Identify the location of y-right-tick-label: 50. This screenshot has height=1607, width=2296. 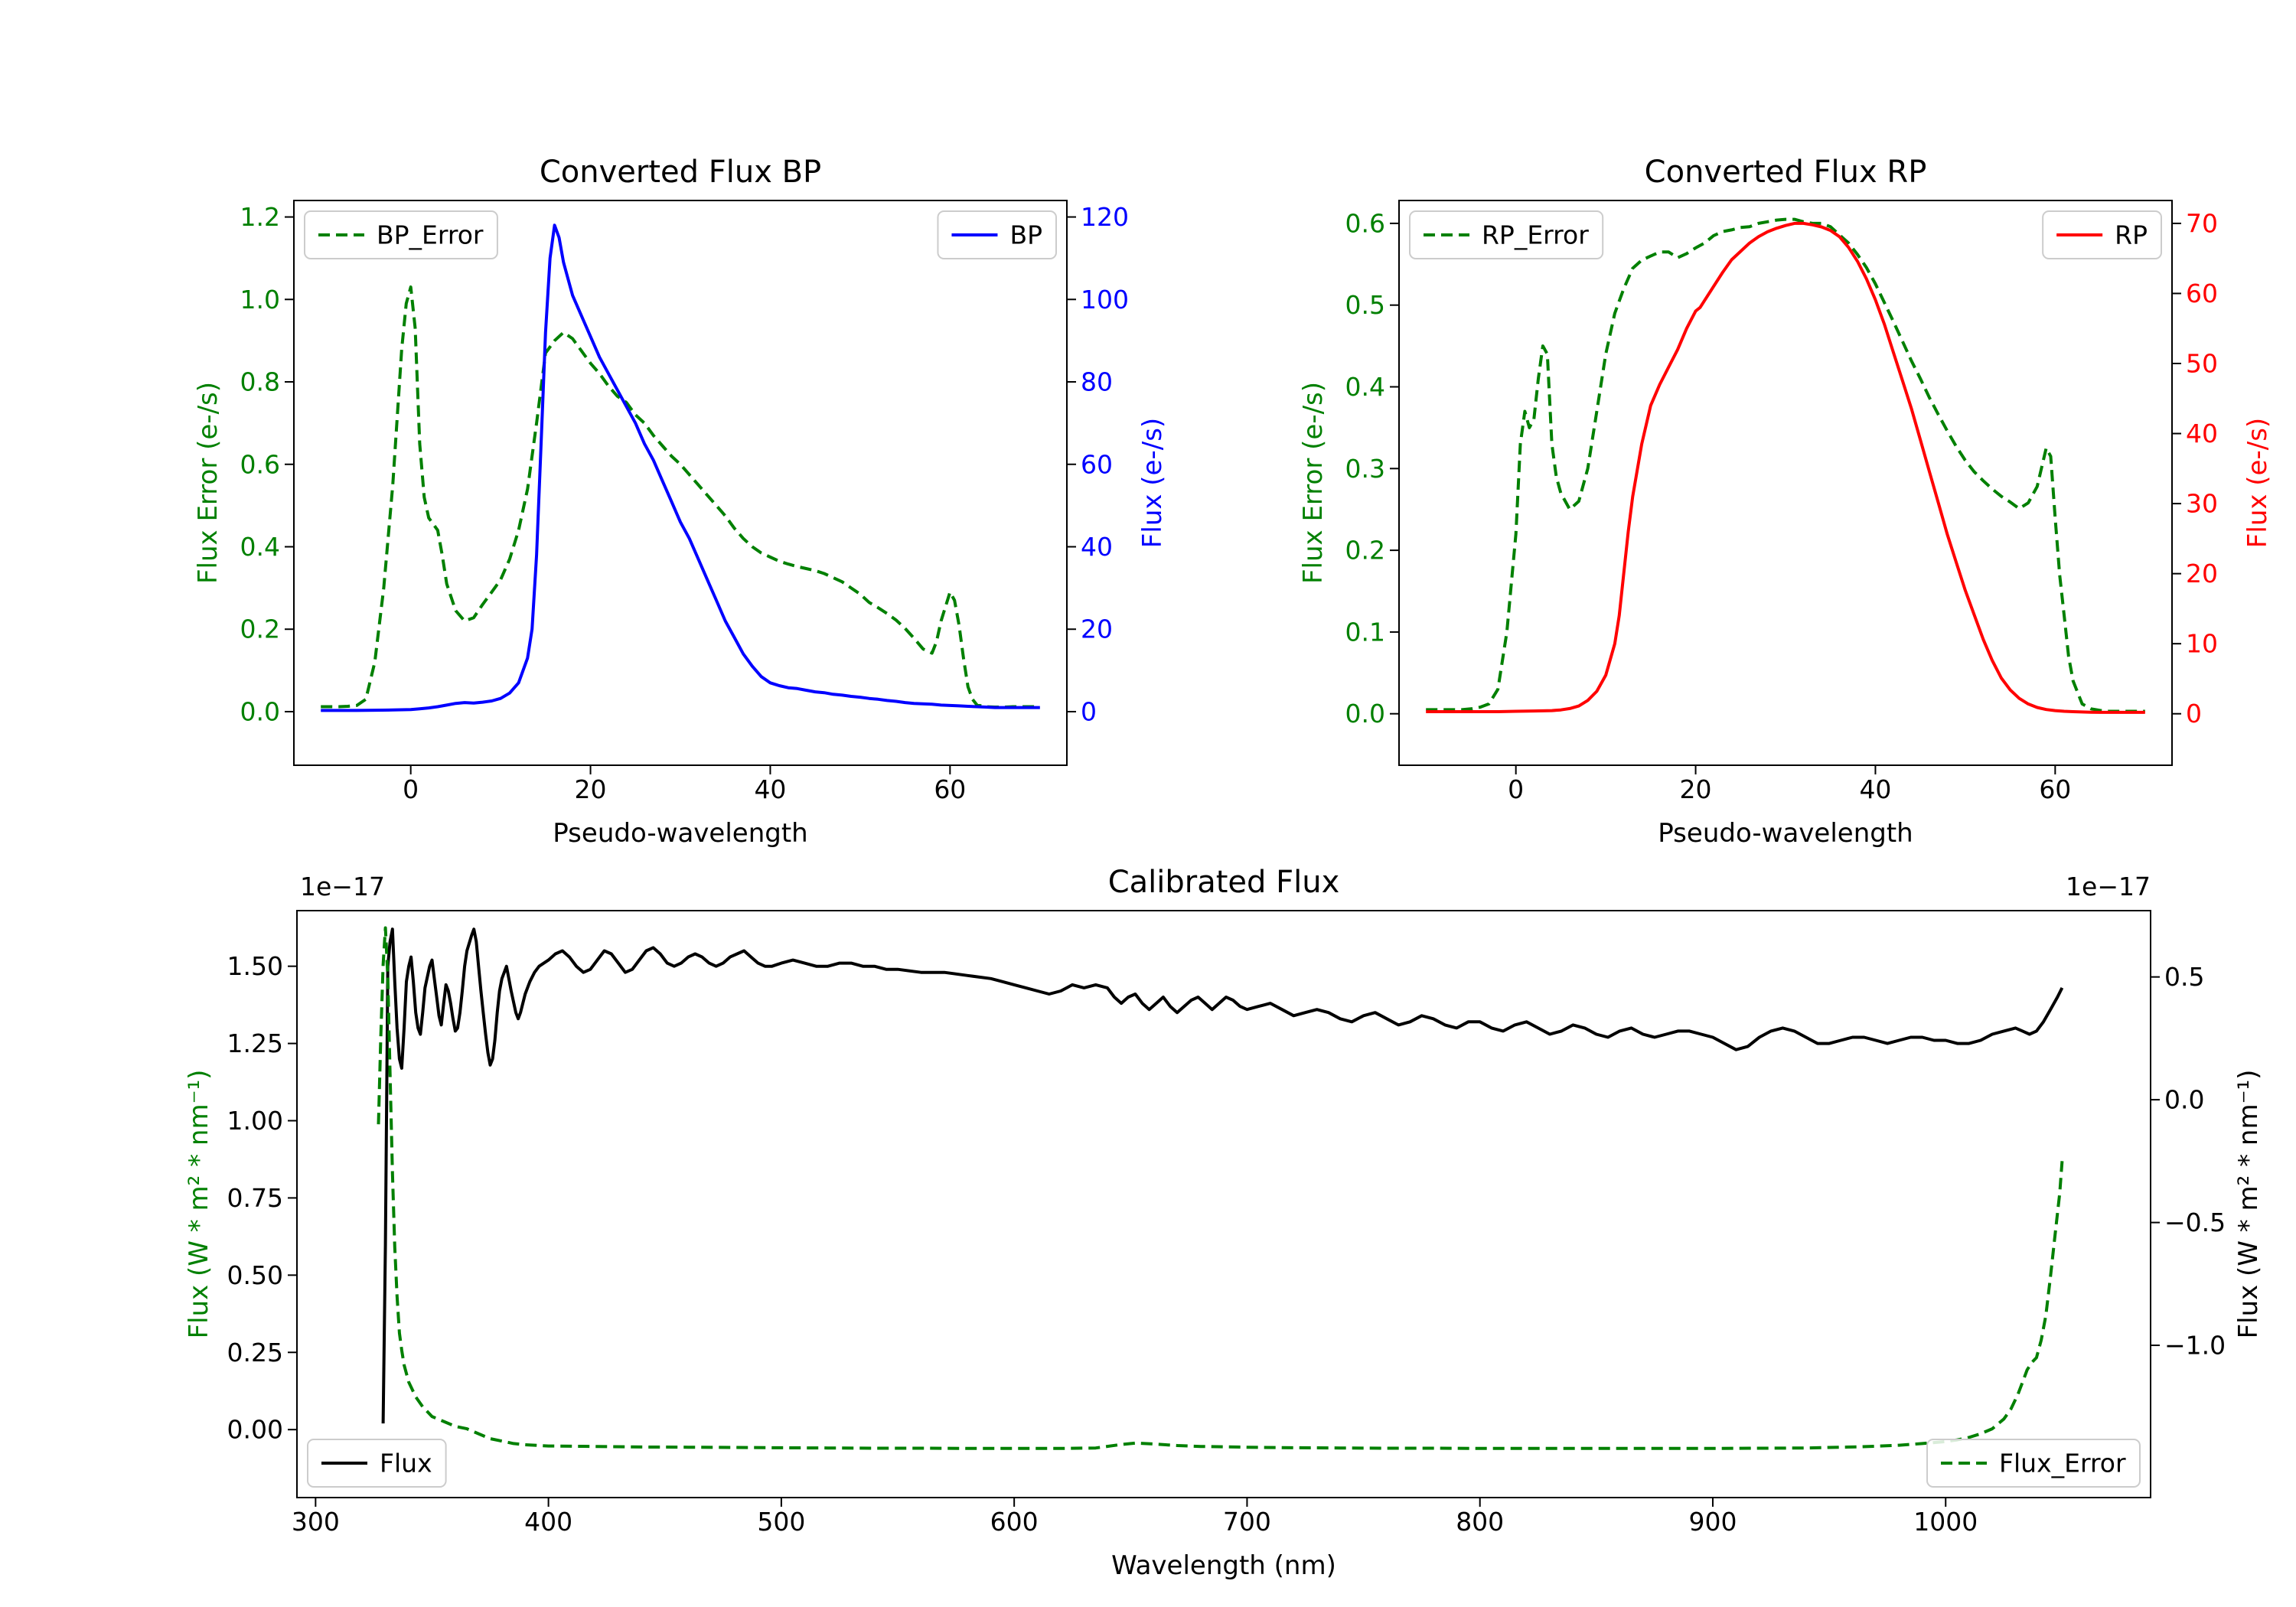
(2202, 364).